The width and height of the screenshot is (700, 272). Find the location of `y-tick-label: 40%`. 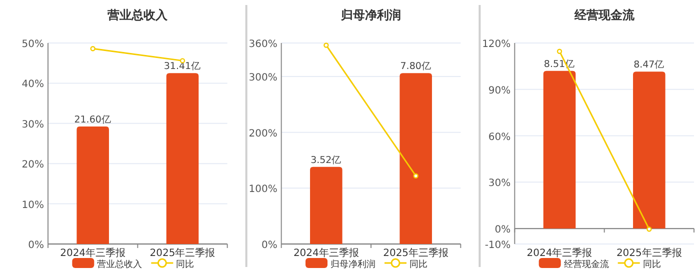

y-tick-label: 40% is located at coordinates (33, 84).